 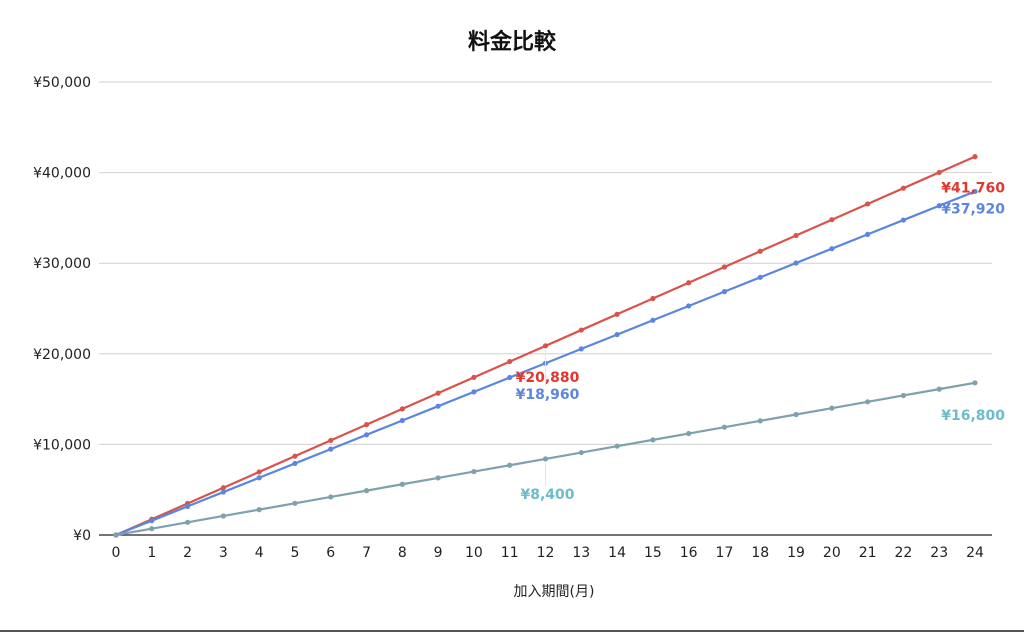 What do you see at coordinates (512, 631) in the screenshot?
I see `bottom-border` at bounding box center [512, 631].